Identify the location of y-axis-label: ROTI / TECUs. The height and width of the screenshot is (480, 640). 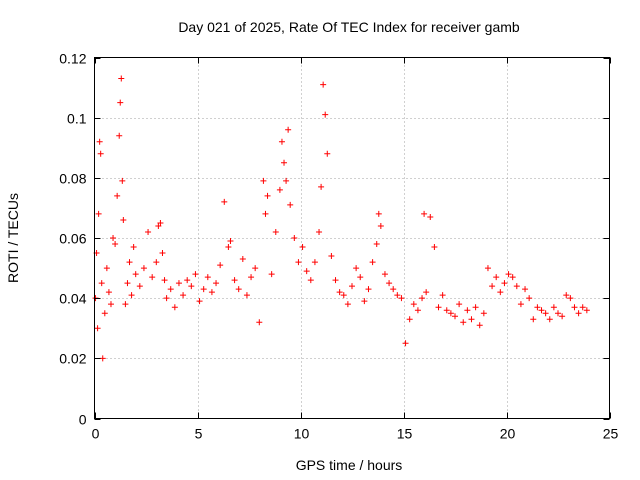
(13, 238).